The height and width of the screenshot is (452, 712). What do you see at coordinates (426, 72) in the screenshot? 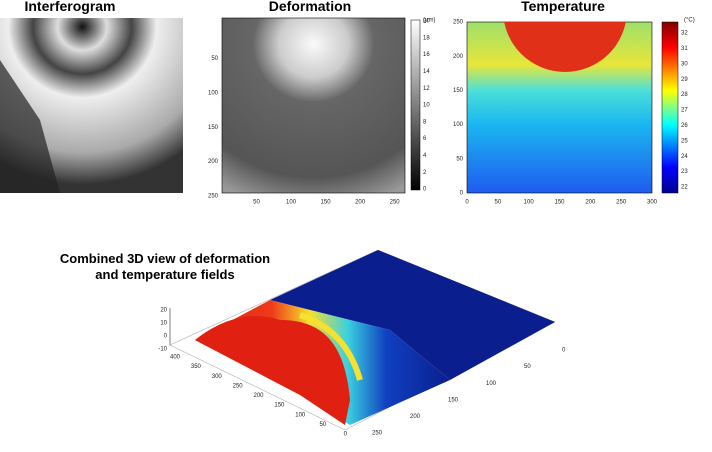
I see `colorbar-tick-label: 14` at bounding box center [426, 72].